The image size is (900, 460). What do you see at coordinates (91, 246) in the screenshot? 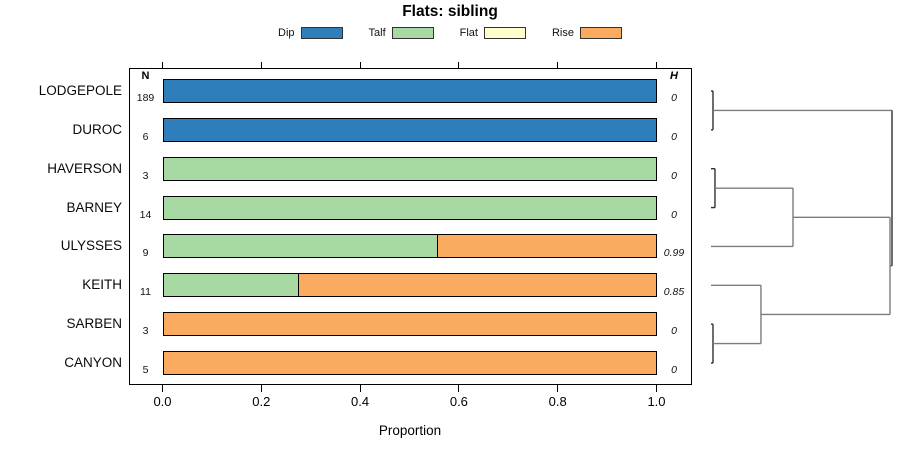
I see `row-label: ULYSSES` at bounding box center [91, 246].